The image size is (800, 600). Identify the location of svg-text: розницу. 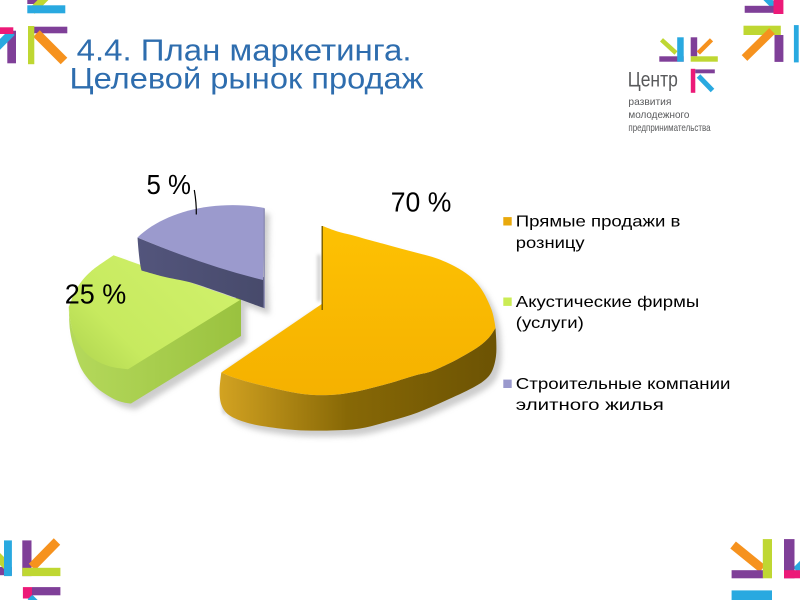
(550, 243).